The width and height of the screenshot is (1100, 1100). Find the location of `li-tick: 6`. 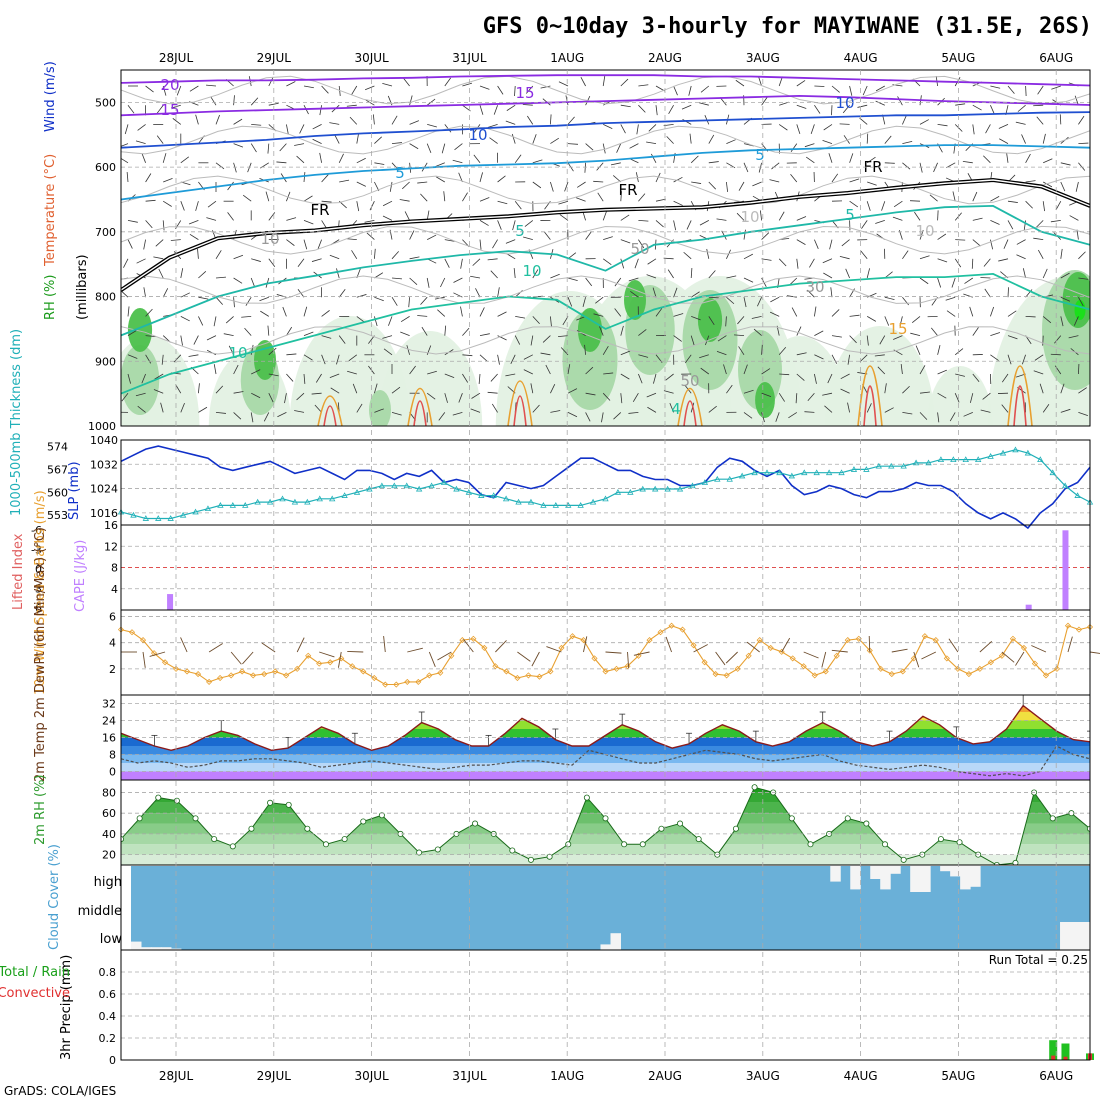

li-tick: 6 is located at coordinates (38, 608).